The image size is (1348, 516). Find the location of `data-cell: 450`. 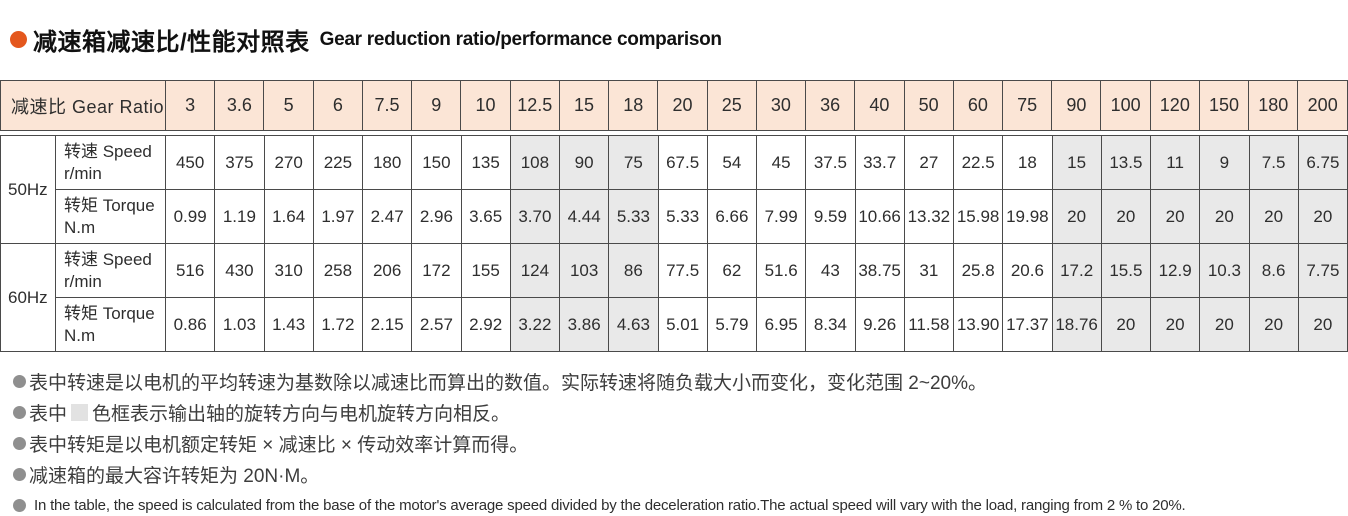

data-cell: 450 is located at coordinates (190, 162).